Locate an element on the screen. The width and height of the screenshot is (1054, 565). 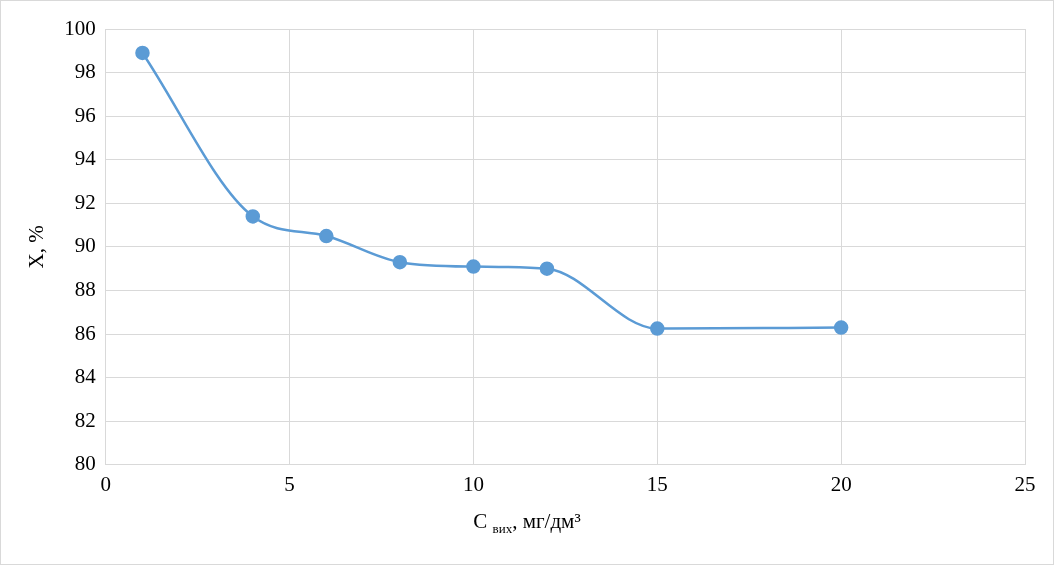
y-tick-label: 100 is located at coordinates (80, 27).